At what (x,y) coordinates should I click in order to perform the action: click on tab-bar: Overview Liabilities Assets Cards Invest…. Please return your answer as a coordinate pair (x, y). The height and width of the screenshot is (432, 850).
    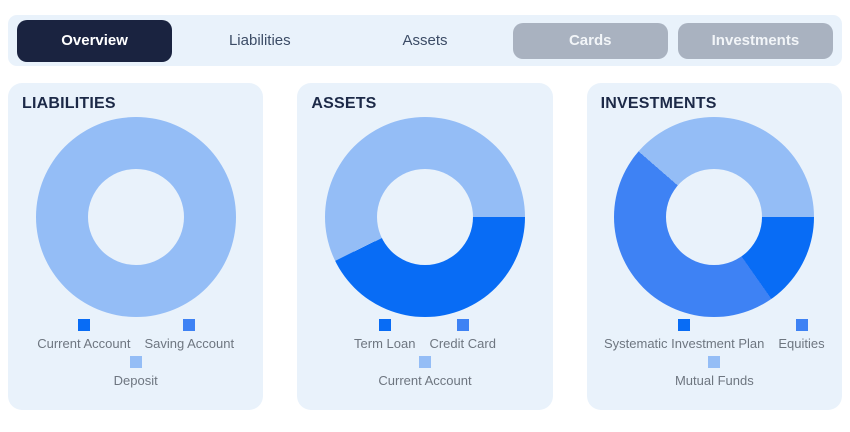
    Looking at the image, I should click on (425, 40).